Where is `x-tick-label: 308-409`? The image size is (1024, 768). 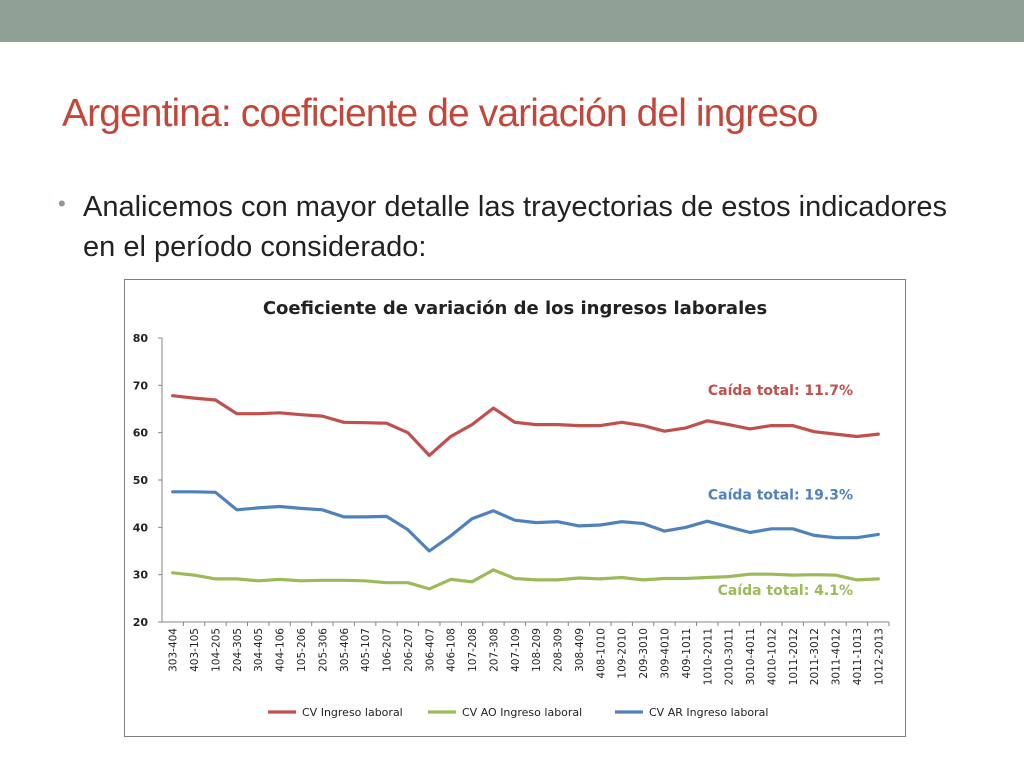
x-tick-label: 308-409 is located at coordinates (580, 650).